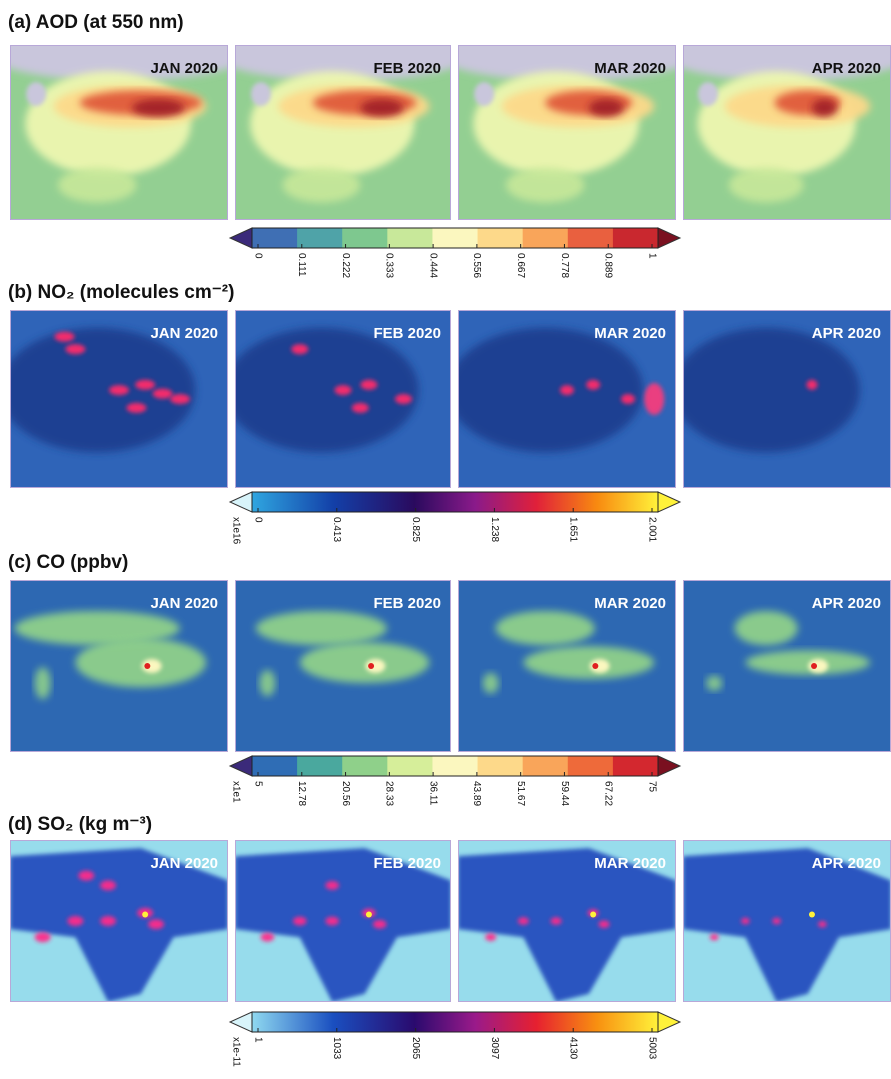 The image size is (891, 1079). I want to click on co-patch, so click(267, 683).